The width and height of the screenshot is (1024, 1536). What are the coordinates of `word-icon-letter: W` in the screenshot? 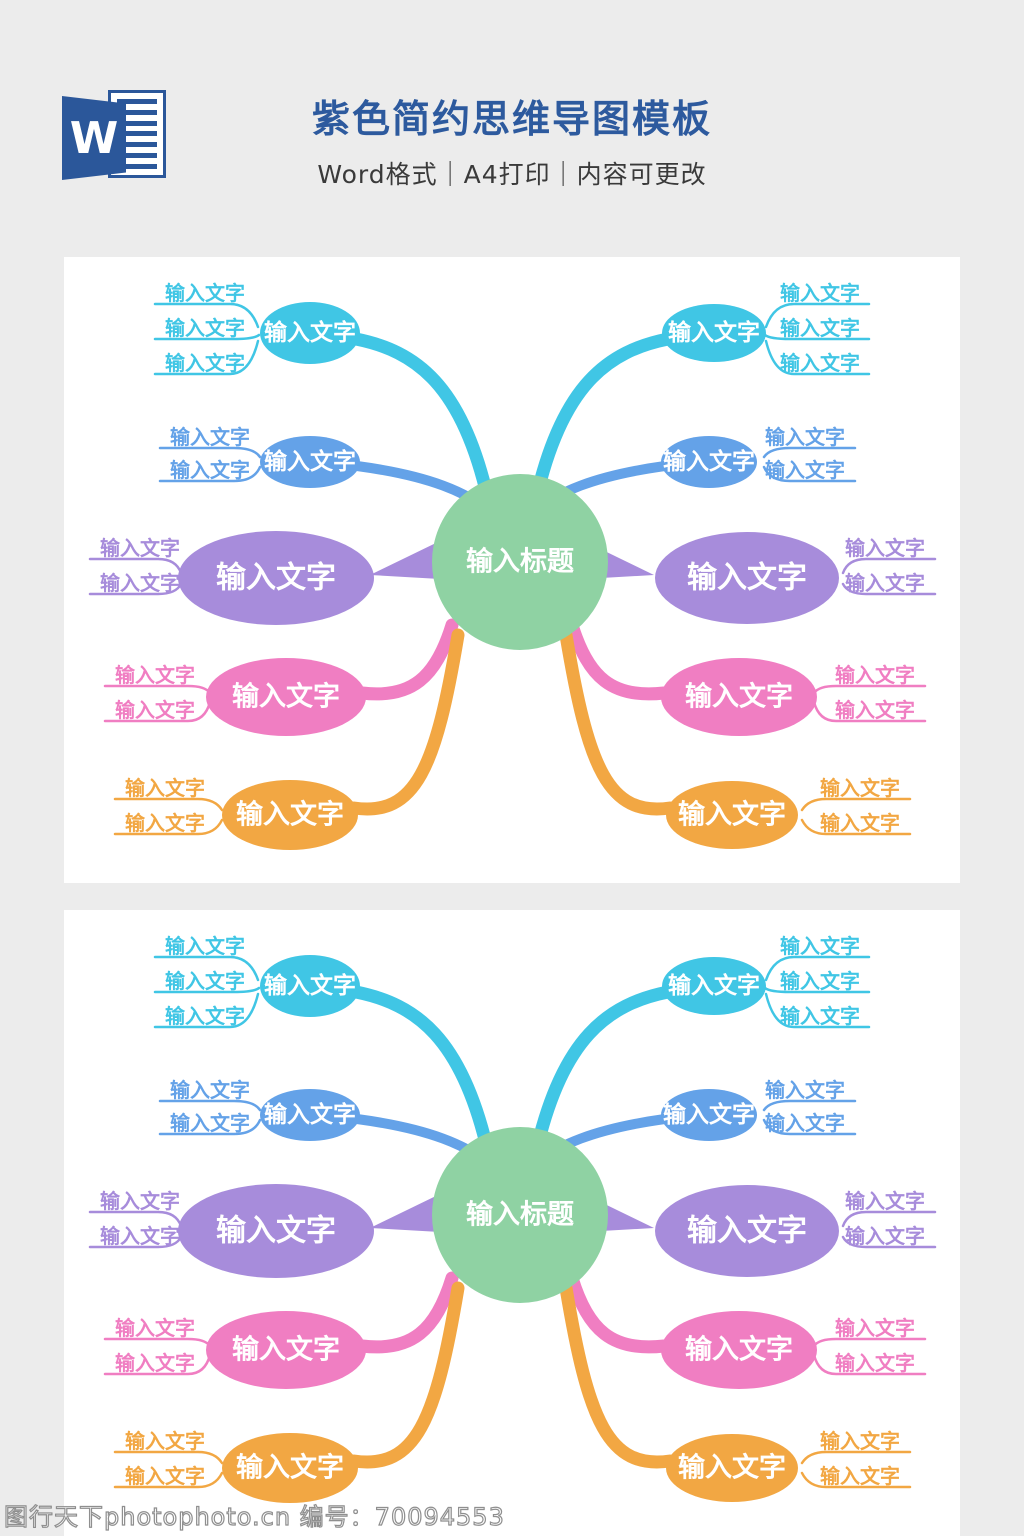 It's located at (94, 138).